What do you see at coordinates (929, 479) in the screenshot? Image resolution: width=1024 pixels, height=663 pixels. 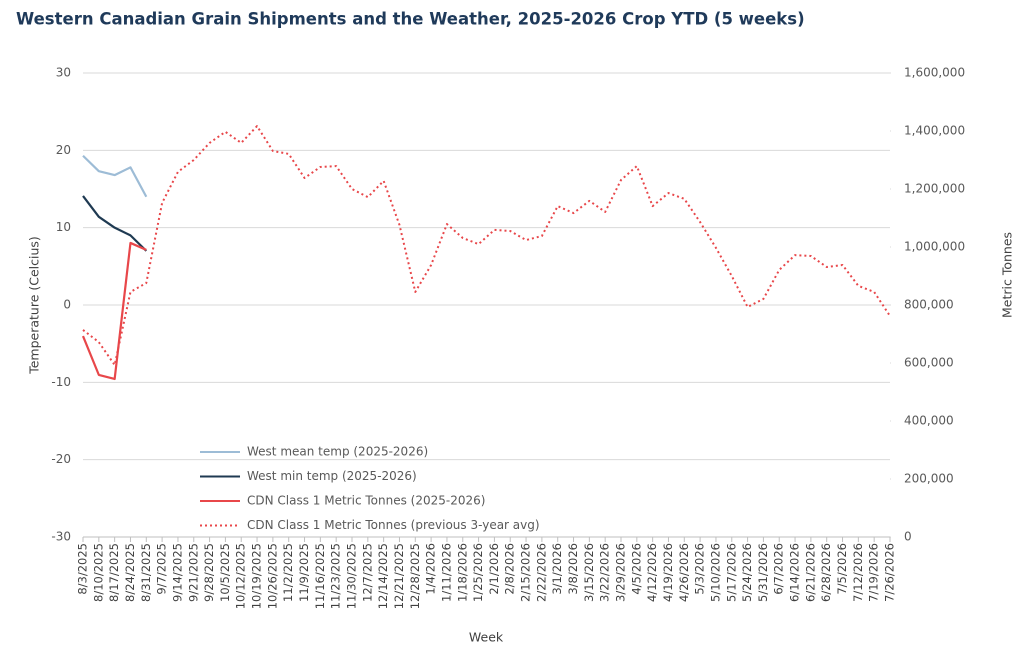 I see `y2-tick-label: 200,000` at bounding box center [929, 479].